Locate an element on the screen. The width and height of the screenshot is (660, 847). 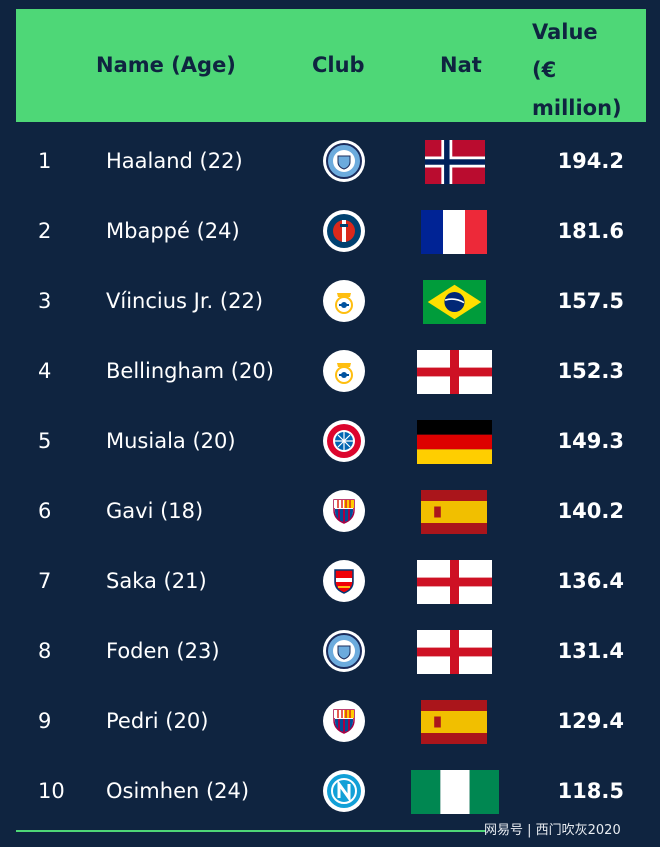
table-row: 8 Foden (23) 131.4 is located at coordinates (330, 651).